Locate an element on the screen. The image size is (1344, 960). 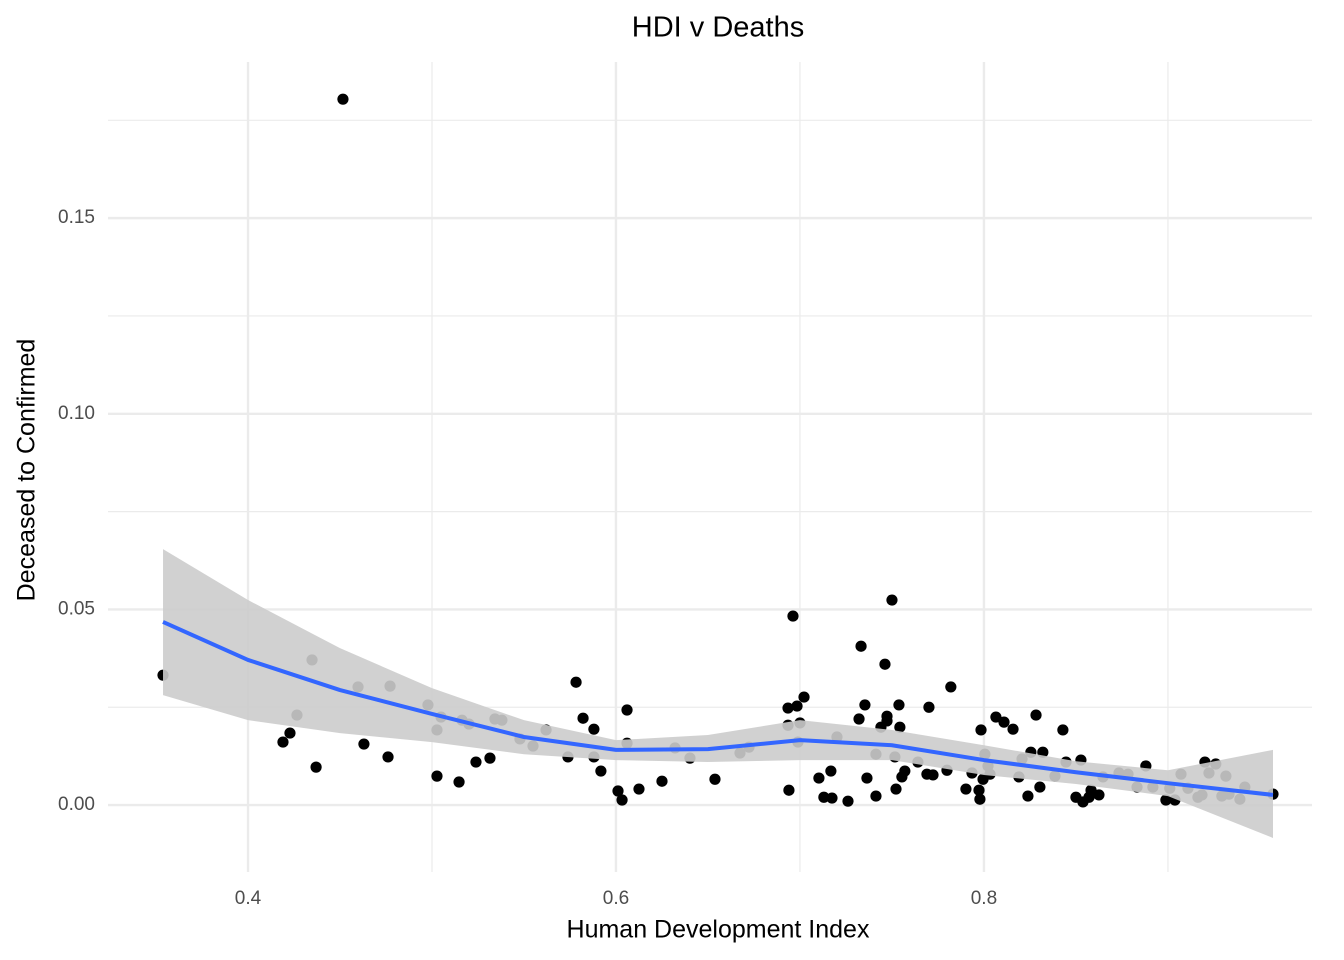
x-tick-label: 0.6 is located at coordinates (616, 898).